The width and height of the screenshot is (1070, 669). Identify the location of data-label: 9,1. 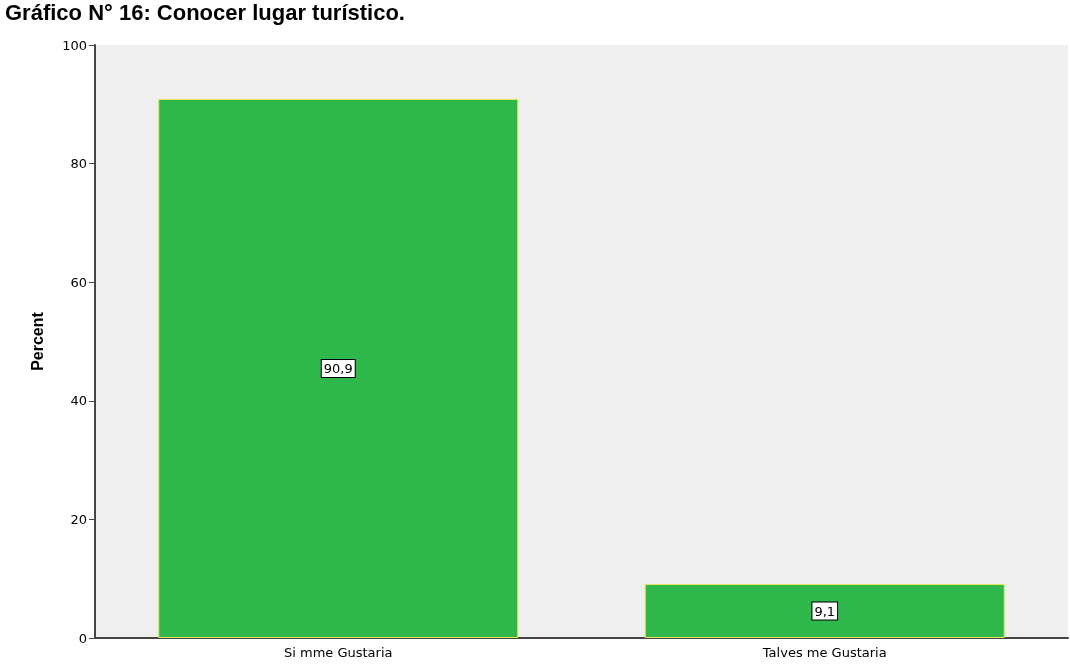
(825, 611).